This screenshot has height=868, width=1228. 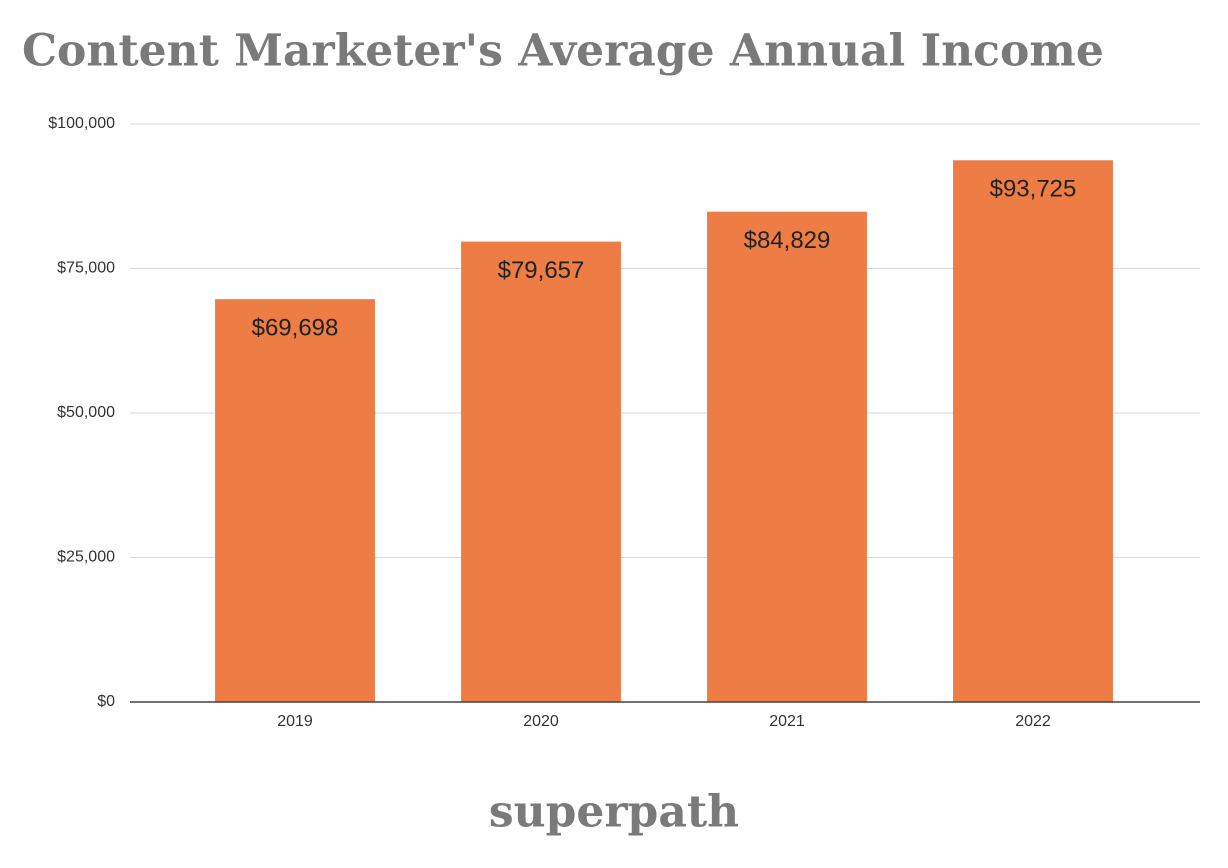 I want to click on x-tick-label: 2020, so click(x=541, y=721).